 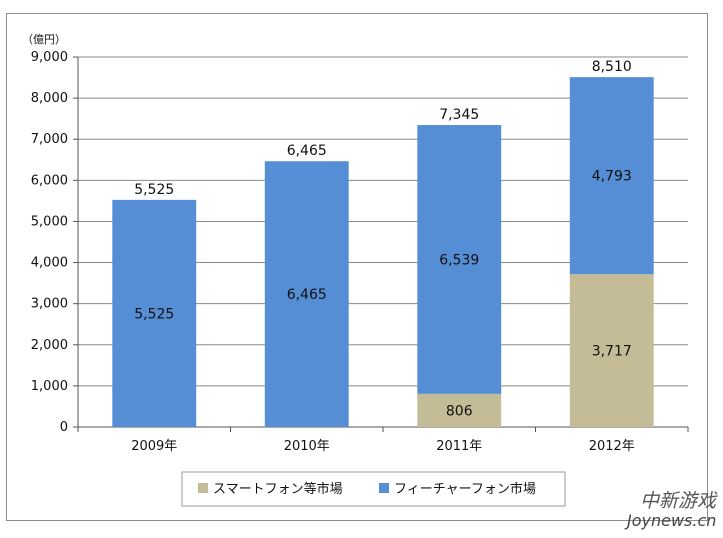 I want to click on x-tick-label: 2009年, so click(x=154, y=446).